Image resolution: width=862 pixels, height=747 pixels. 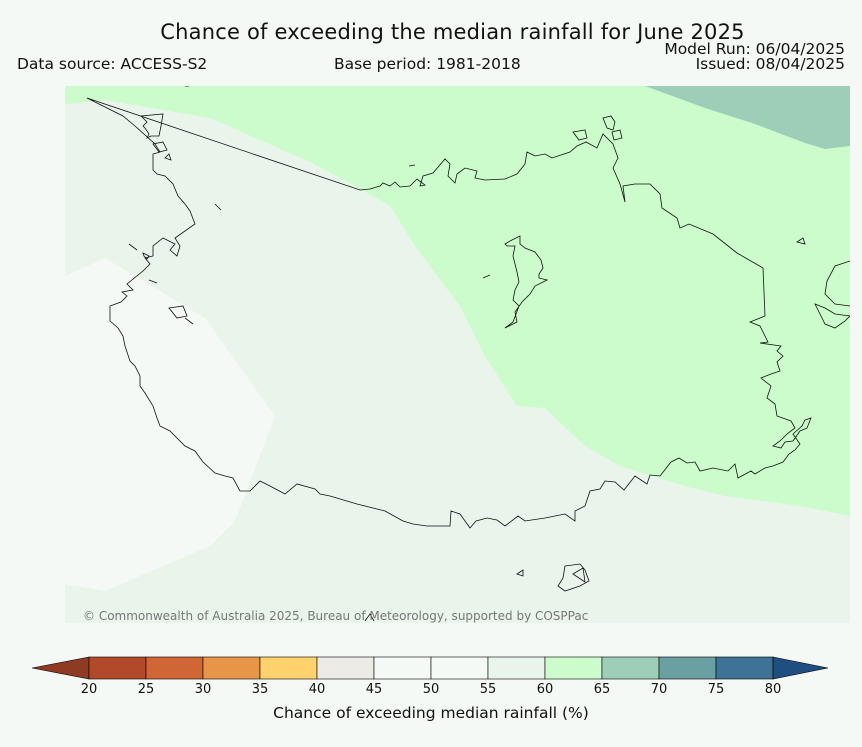 What do you see at coordinates (89, 689) in the screenshot?
I see `colorbar-tick-label: 20` at bounding box center [89, 689].